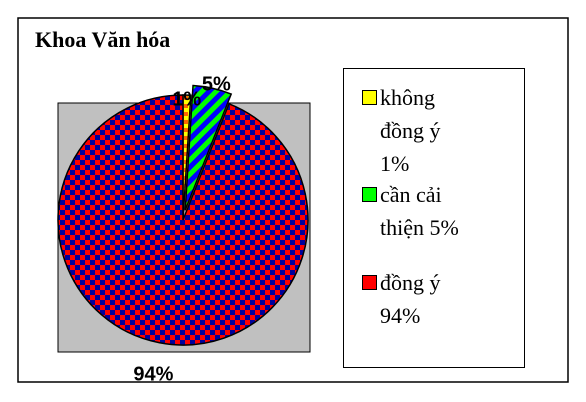 The width and height of the screenshot is (586, 402). Describe the element at coordinates (443, 299) in the screenshot. I see `legend-item: đồng ý 94%` at that location.